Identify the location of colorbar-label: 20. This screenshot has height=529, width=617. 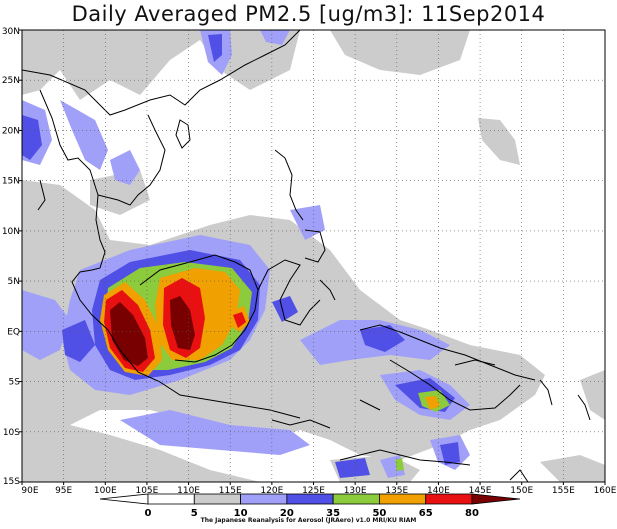
(287, 513).